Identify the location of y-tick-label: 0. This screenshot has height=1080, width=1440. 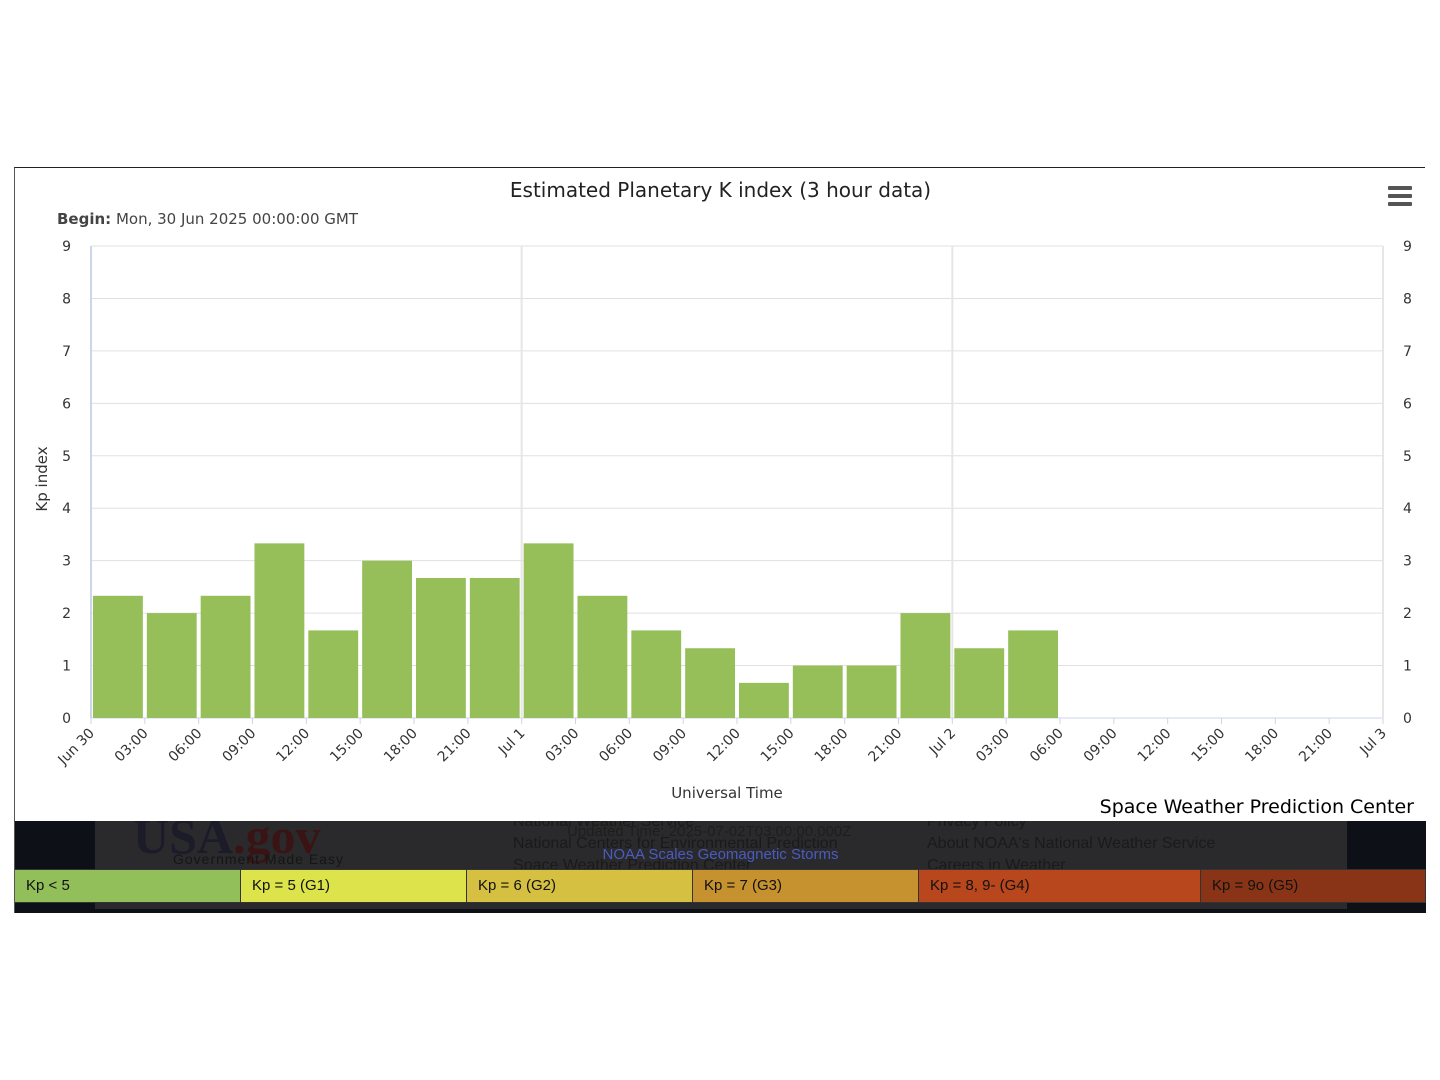
(66, 719).